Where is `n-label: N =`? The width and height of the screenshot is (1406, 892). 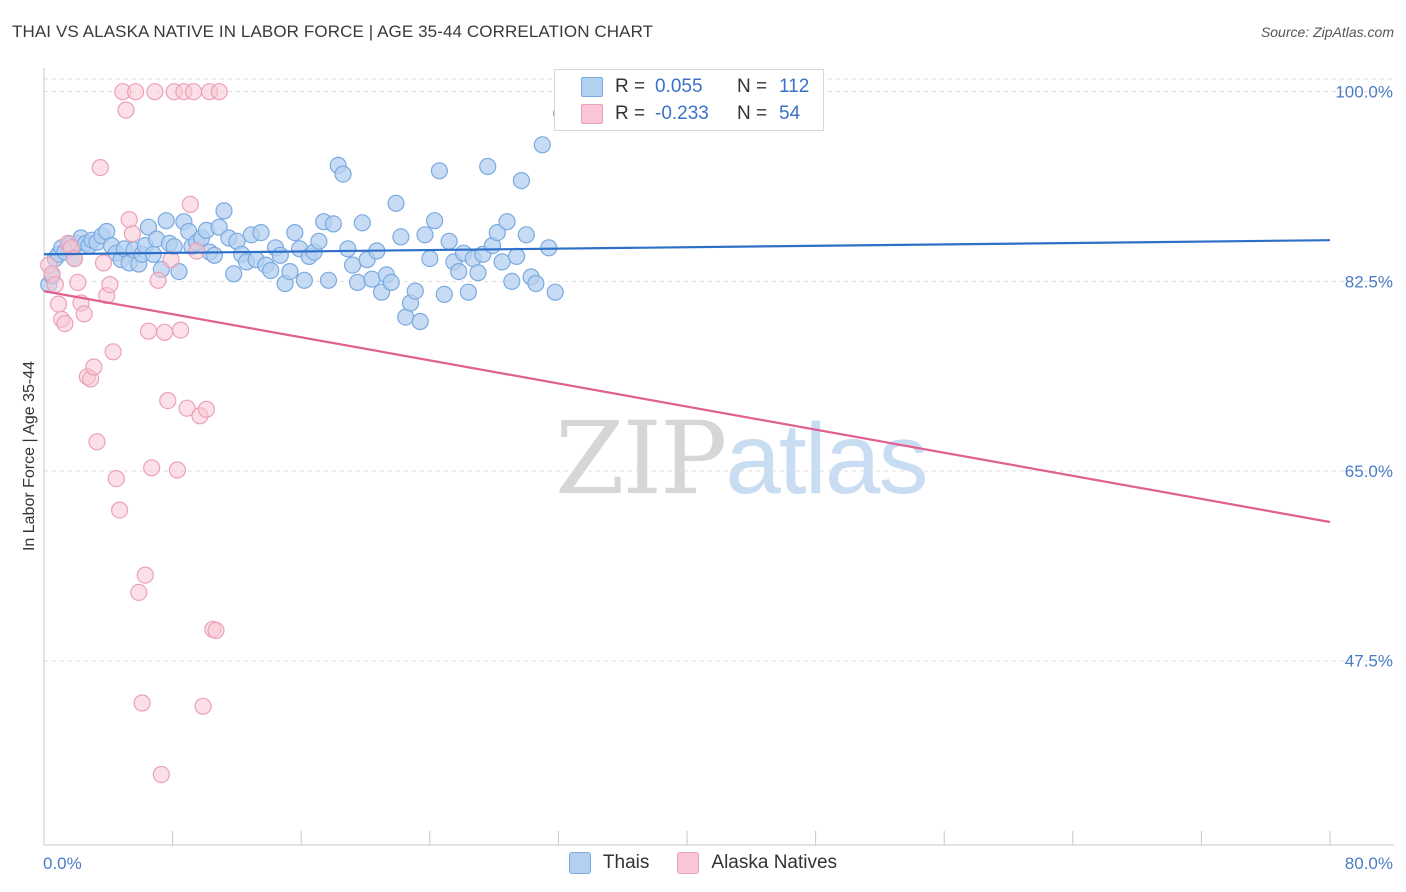
n-label: N = is located at coordinates (752, 86).